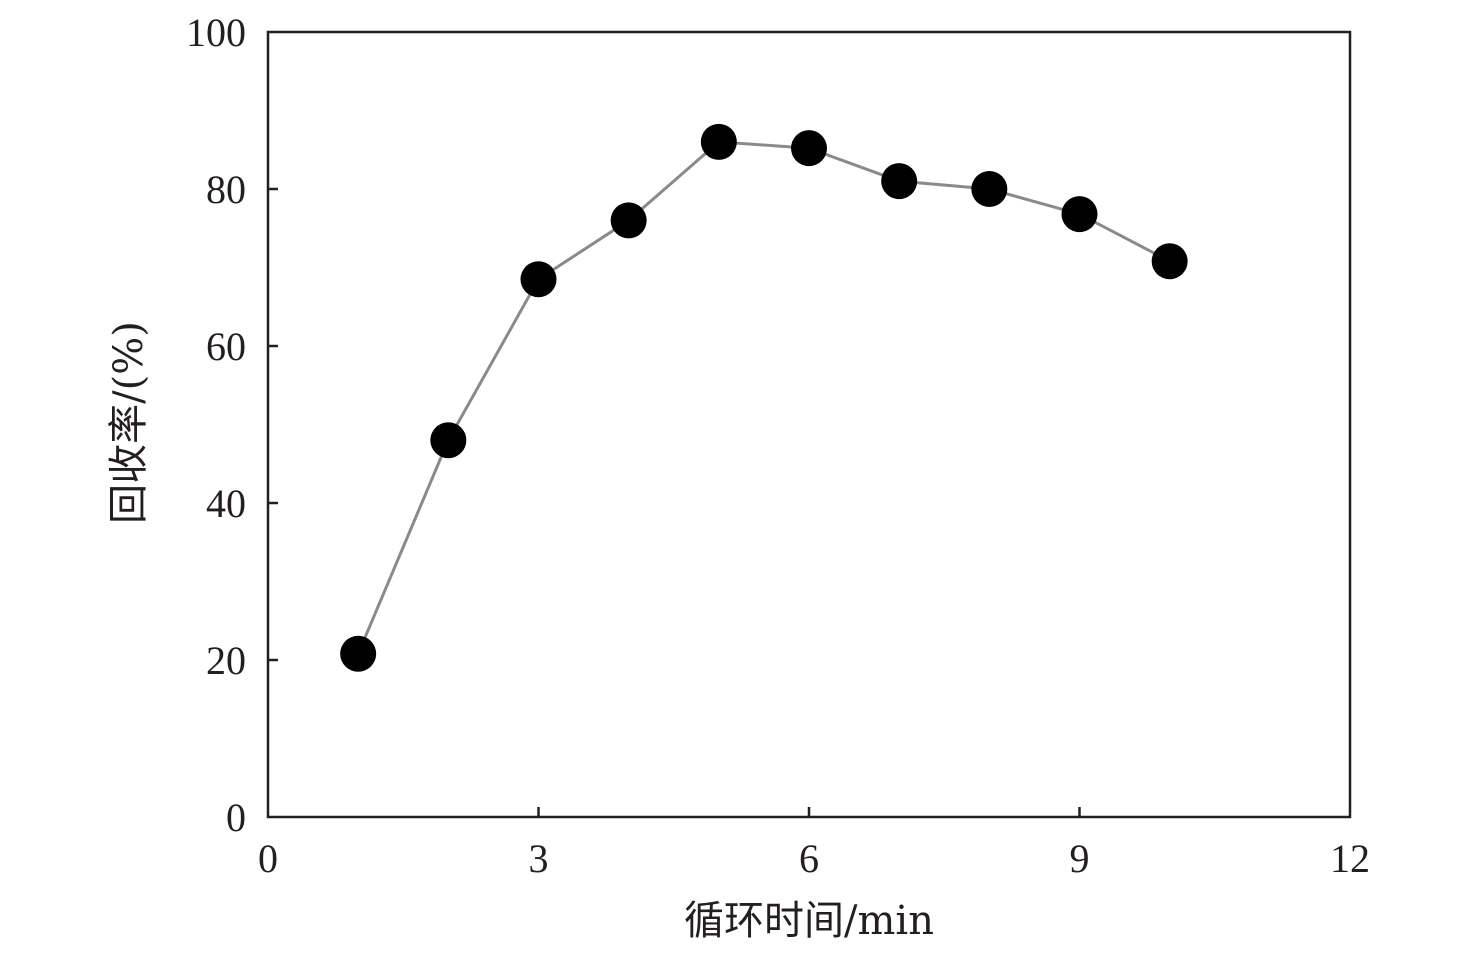 Image resolution: width=1476 pixels, height=955 pixels. Describe the element at coordinates (1350, 858) in the screenshot. I see `x-tick-label: 12` at that location.